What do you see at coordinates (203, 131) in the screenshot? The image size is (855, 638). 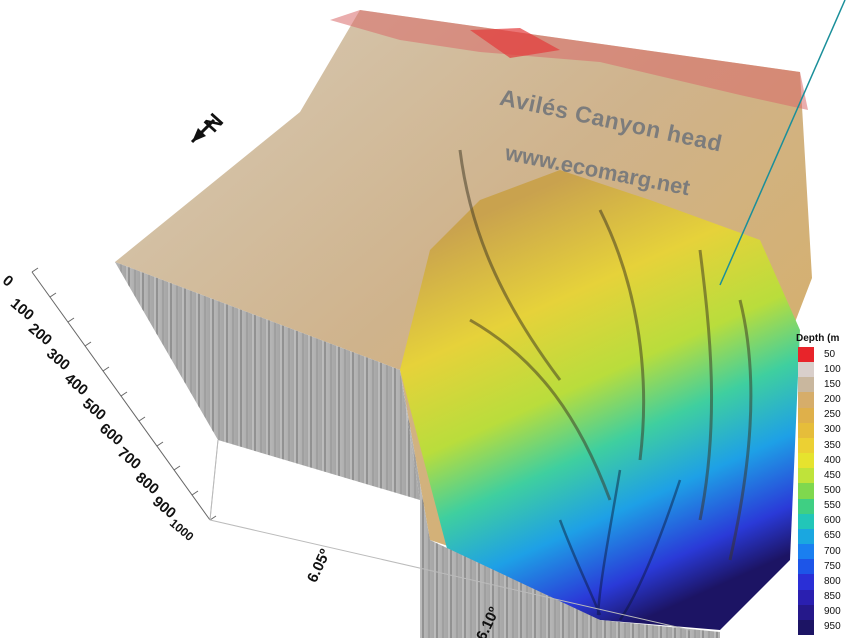 I see `north-arrow-icon` at bounding box center [203, 131].